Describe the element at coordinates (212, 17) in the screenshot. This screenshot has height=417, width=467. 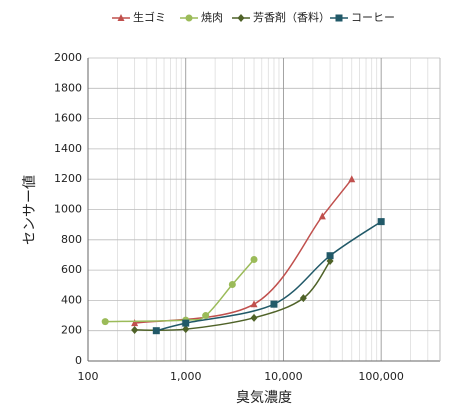
I see `legend-label: 焼肉` at that location.